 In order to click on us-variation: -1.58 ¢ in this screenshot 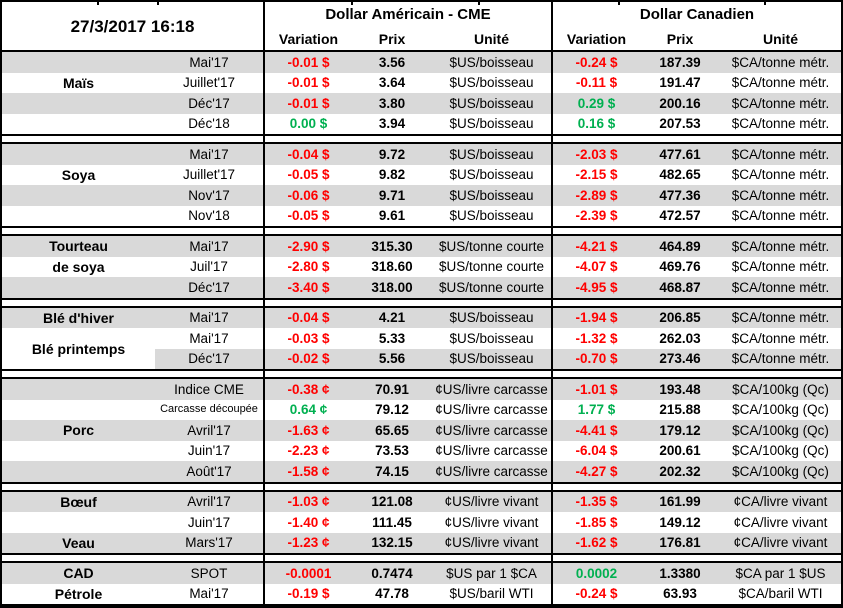, I will do `click(308, 471)`.